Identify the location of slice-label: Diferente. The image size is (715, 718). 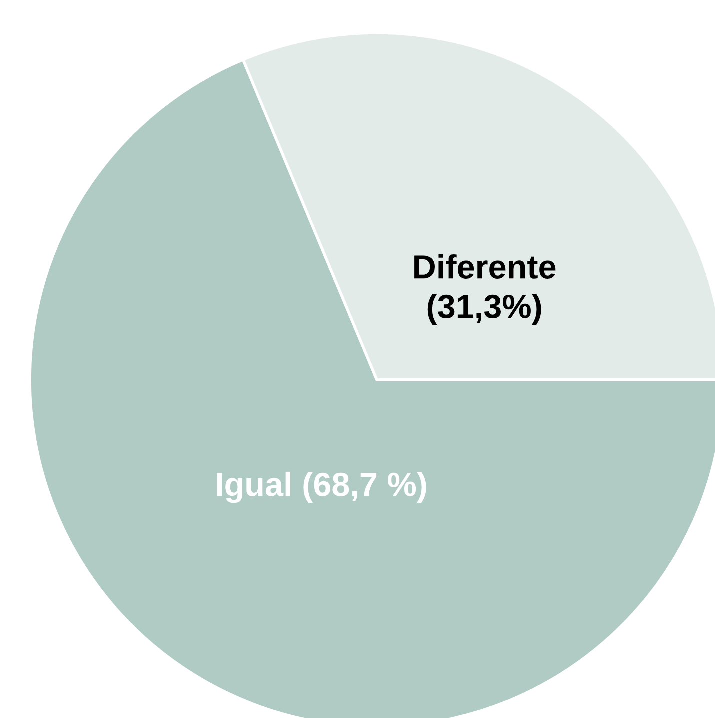
(485, 266).